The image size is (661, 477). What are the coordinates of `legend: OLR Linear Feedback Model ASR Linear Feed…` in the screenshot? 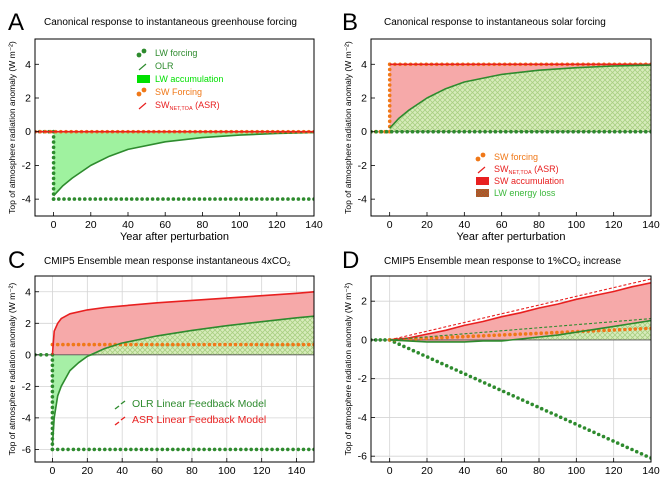 It's located at (190, 412).